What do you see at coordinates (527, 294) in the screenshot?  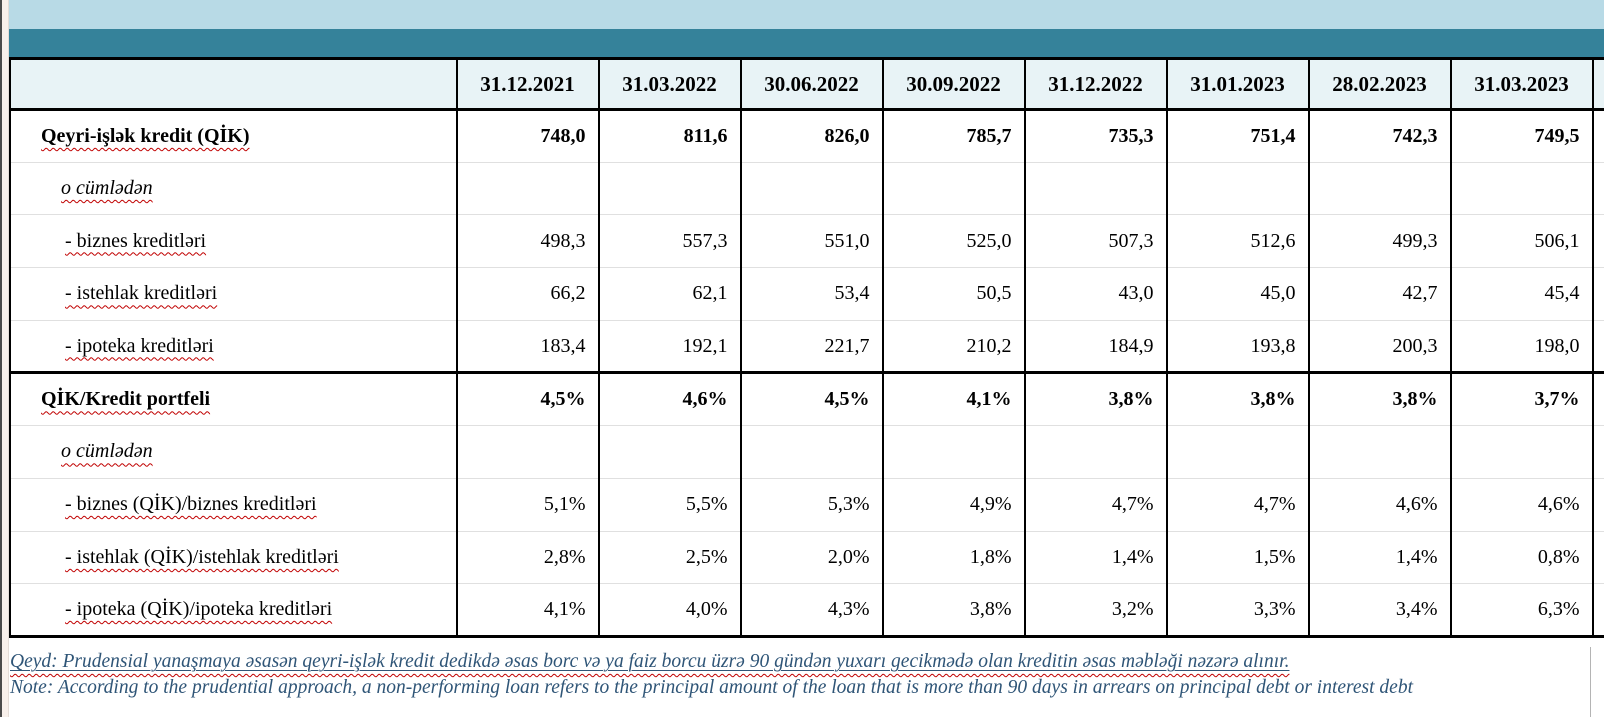 I see `cell-value: 66,2` at bounding box center [527, 294].